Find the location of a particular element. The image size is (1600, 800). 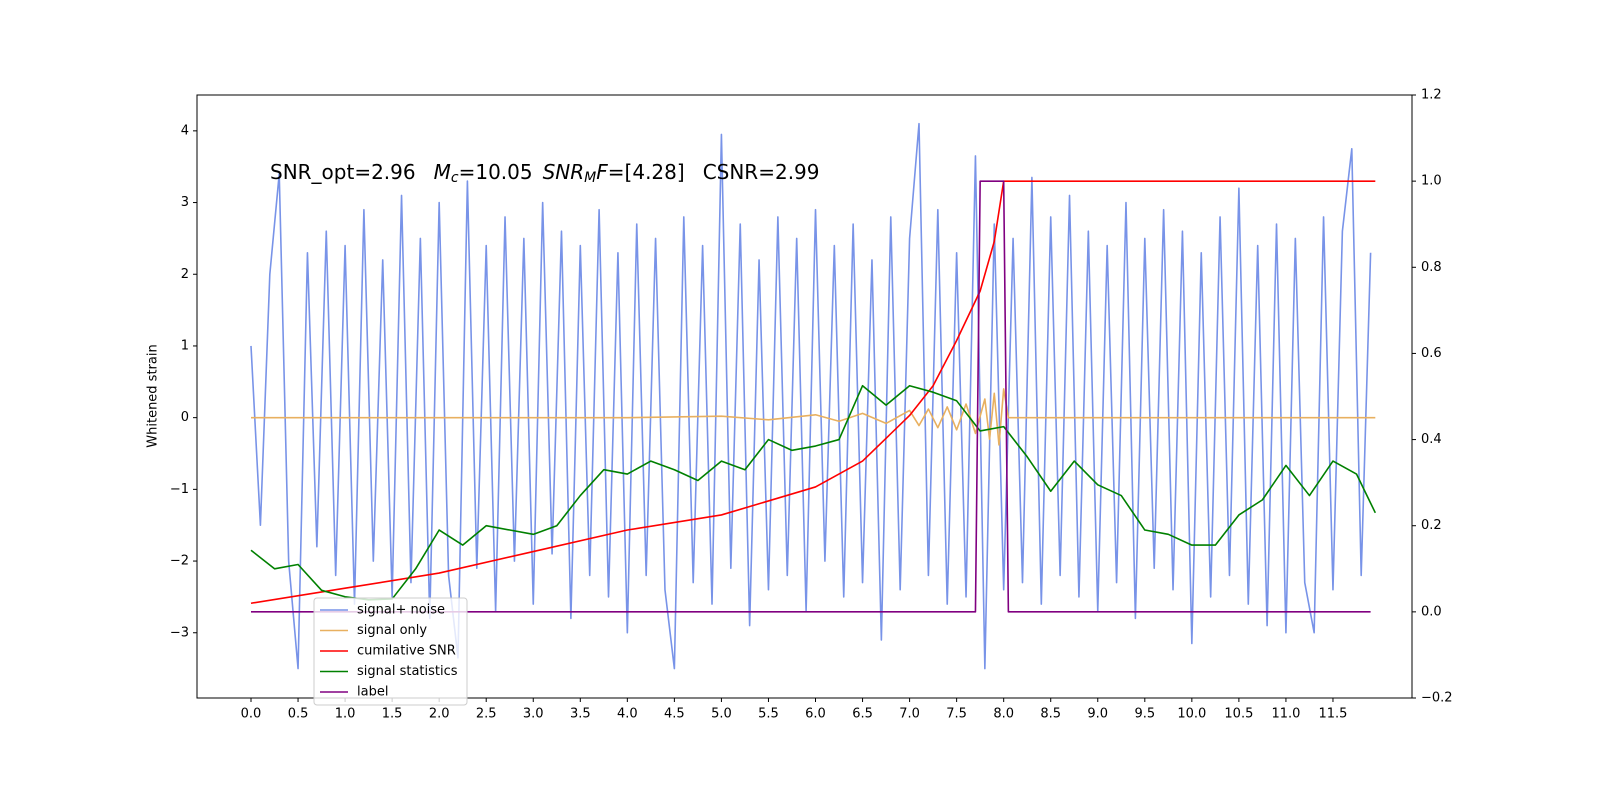

y-tick-label: 3 is located at coordinates (185, 202).